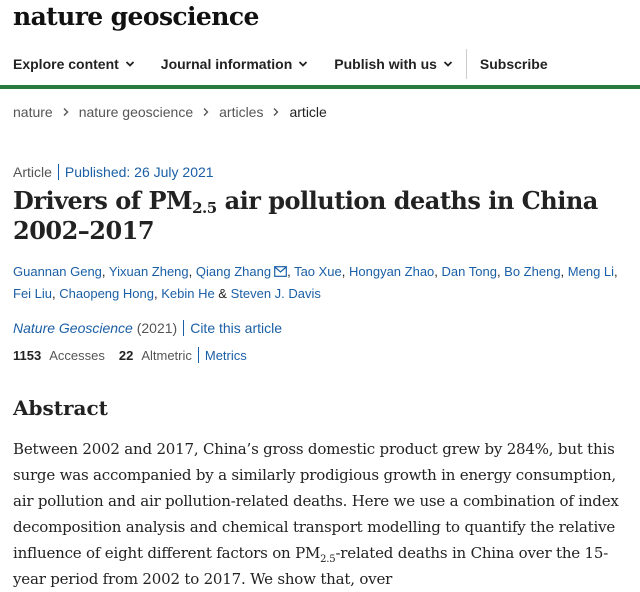 Image resolution: width=640 pixels, height=592 pixels. I want to click on author-link: Kebin He, so click(188, 293).